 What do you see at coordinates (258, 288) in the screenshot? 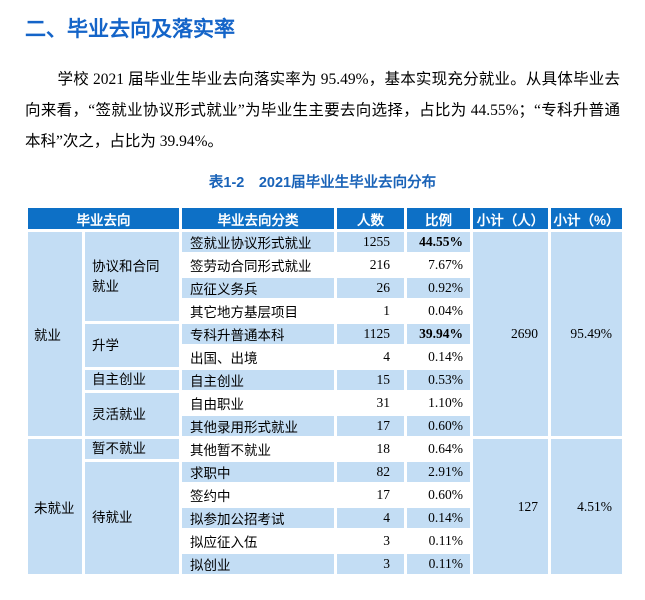
I see `category-cell: 应征义务兵` at bounding box center [258, 288].